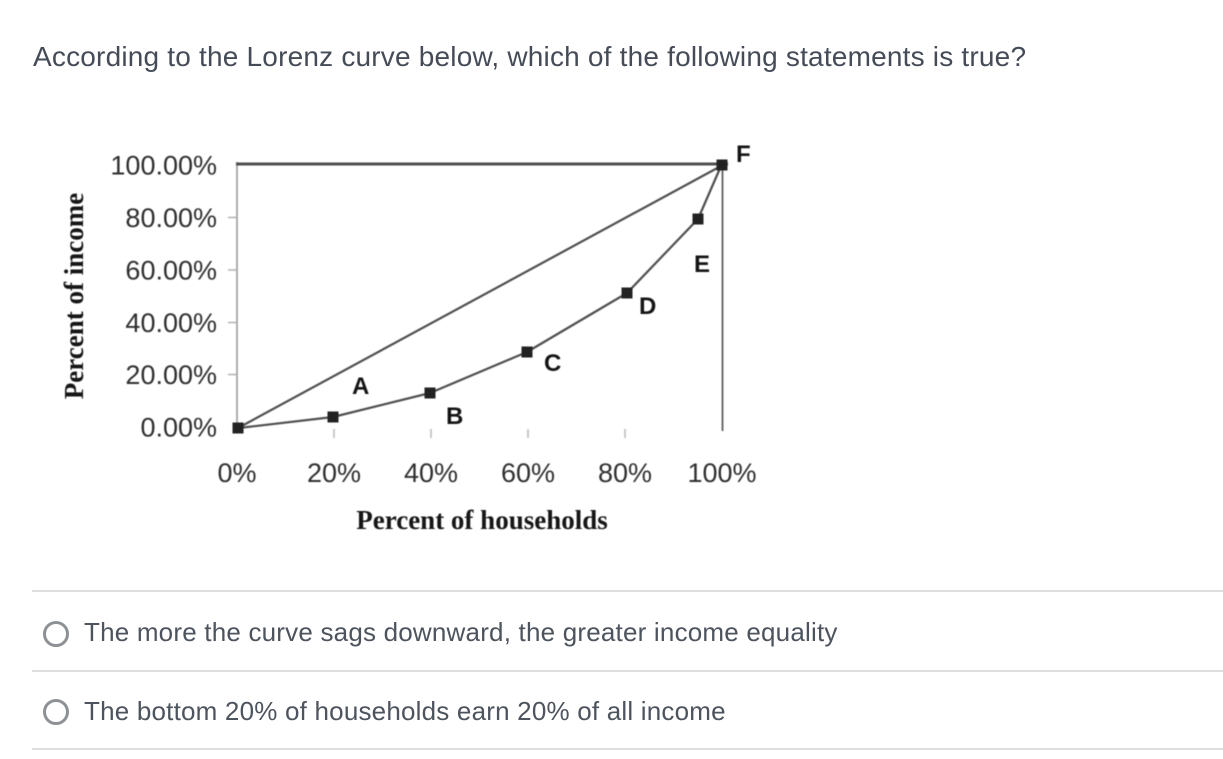 The height and width of the screenshot is (759, 1223). I want to click on point-label-e: E, so click(702, 264).